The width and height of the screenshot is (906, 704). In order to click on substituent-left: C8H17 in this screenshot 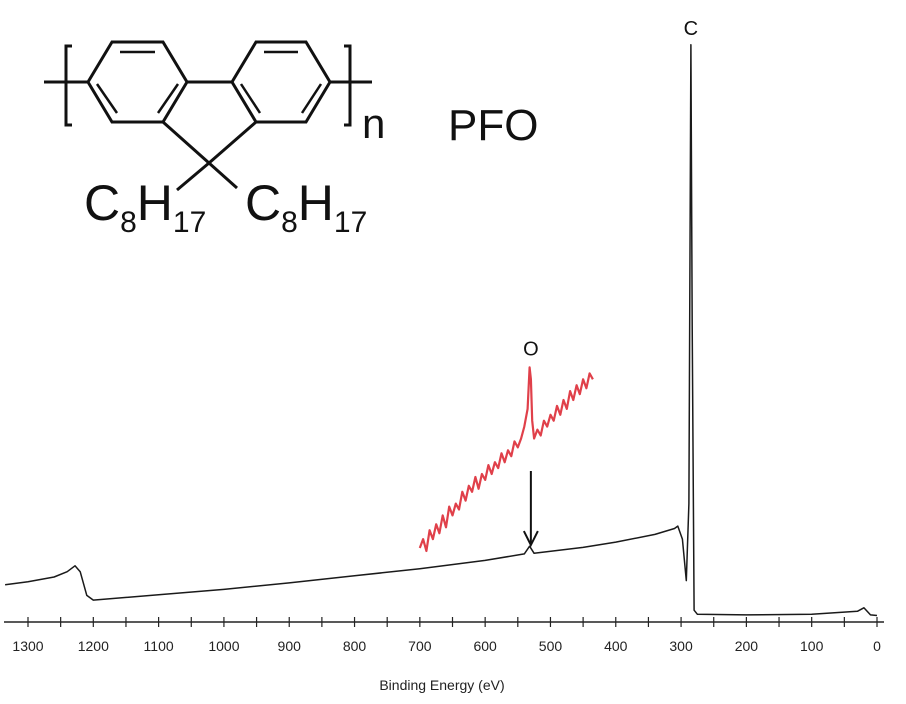, I will do `click(145, 207)`.